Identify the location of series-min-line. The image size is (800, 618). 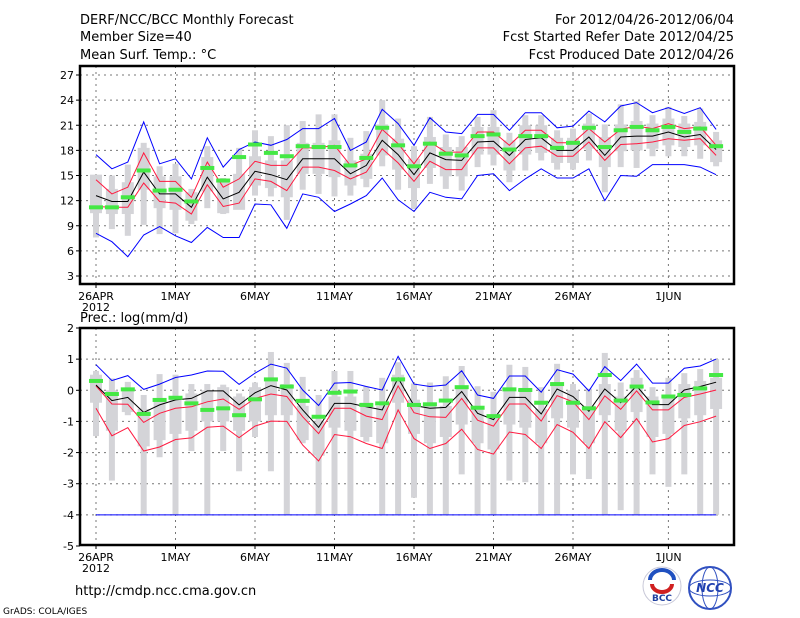
(406, 211).